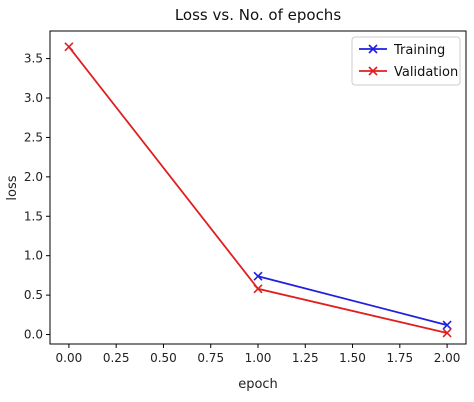  I want to click on x-tick-label: 2.00, so click(447, 358).